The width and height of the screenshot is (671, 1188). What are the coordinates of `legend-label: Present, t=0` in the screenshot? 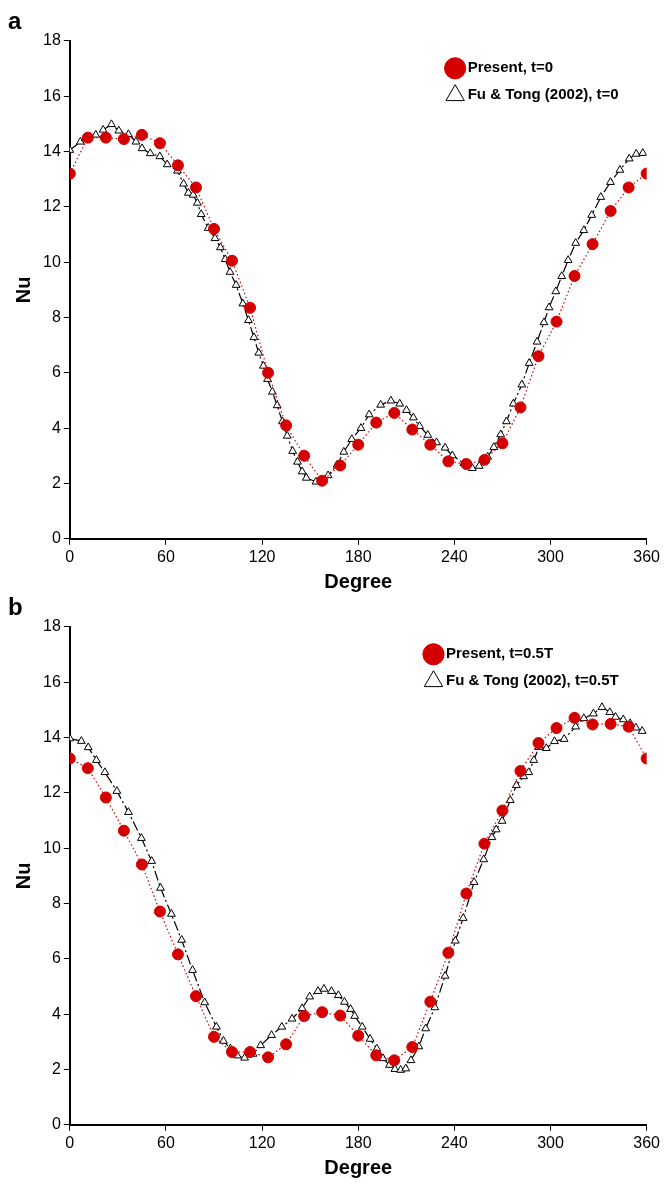 It's located at (510, 67).